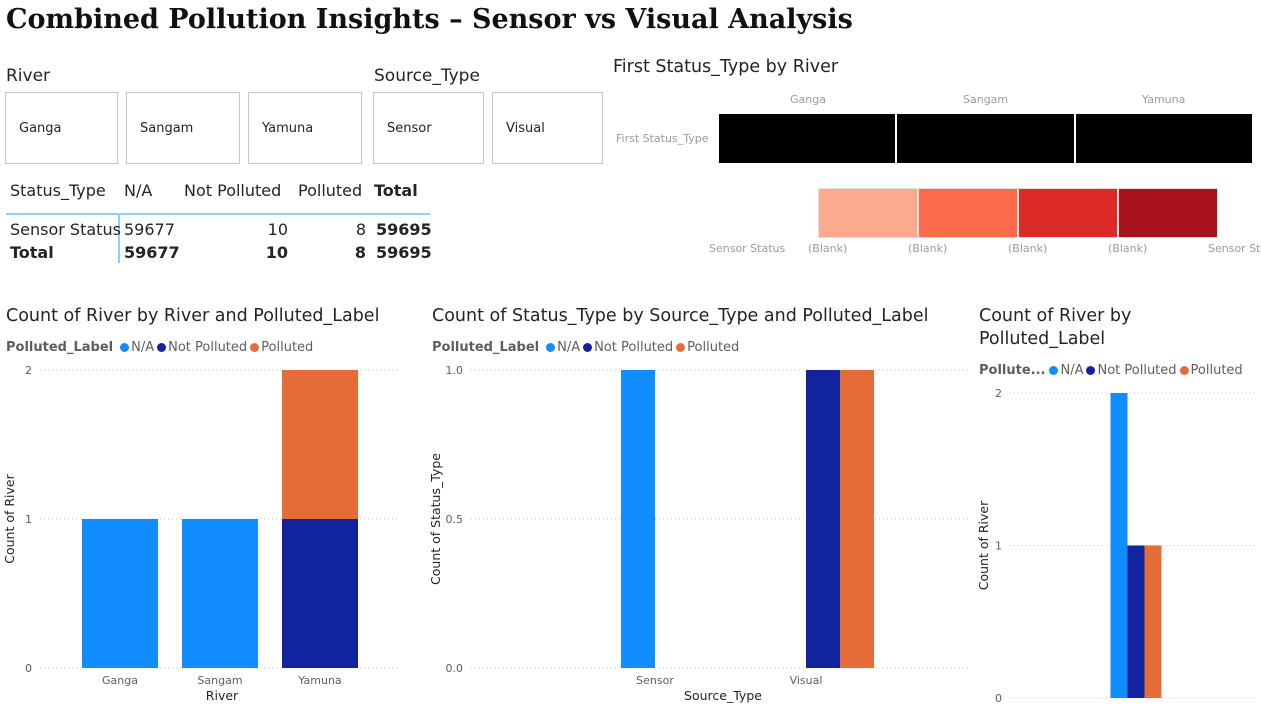 The image size is (1261, 707). I want to click on chart2-legend-na: N/A, so click(563, 347).